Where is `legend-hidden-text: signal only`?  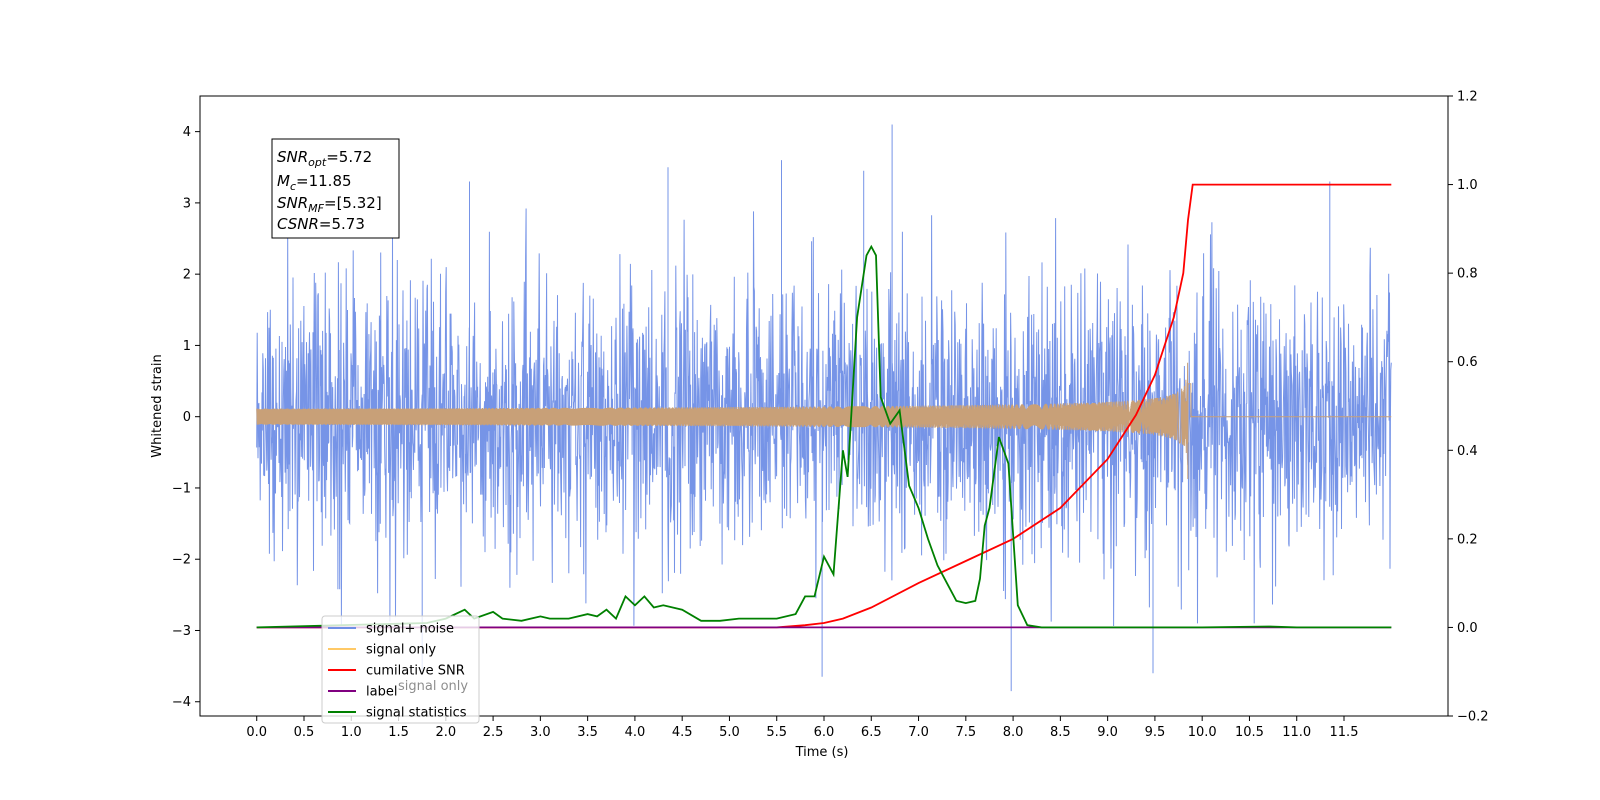
legend-hidden-text: signal only is located at coordinates (433, 686).